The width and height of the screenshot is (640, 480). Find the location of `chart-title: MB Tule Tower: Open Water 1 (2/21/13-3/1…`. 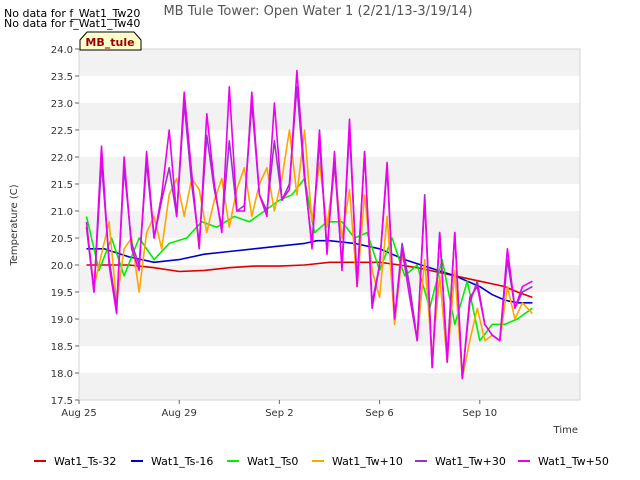

chart-title: MB Tule Tower: Open Water 1 (2/21/13-3/1… is located at coordinates (317, 11).